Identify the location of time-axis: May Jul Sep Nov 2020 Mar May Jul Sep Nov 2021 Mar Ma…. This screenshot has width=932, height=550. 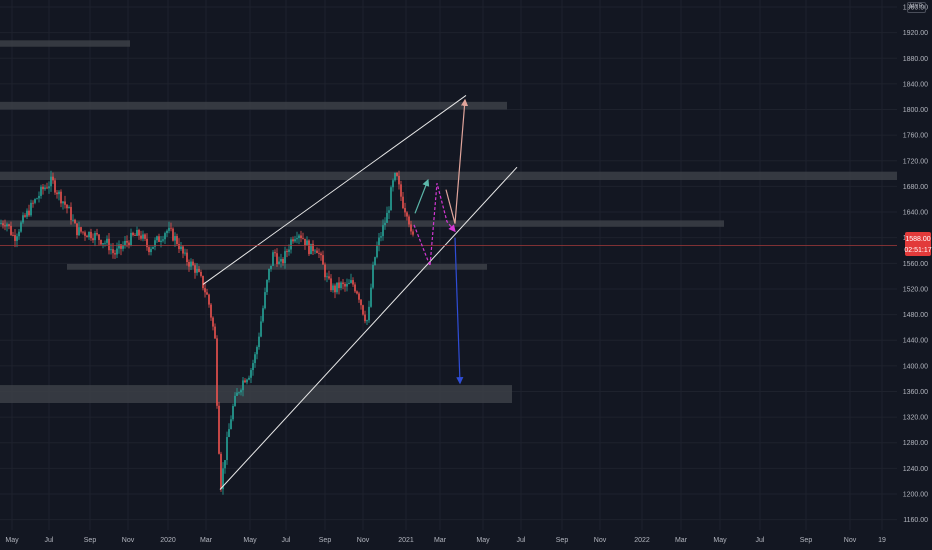
(466, 540).